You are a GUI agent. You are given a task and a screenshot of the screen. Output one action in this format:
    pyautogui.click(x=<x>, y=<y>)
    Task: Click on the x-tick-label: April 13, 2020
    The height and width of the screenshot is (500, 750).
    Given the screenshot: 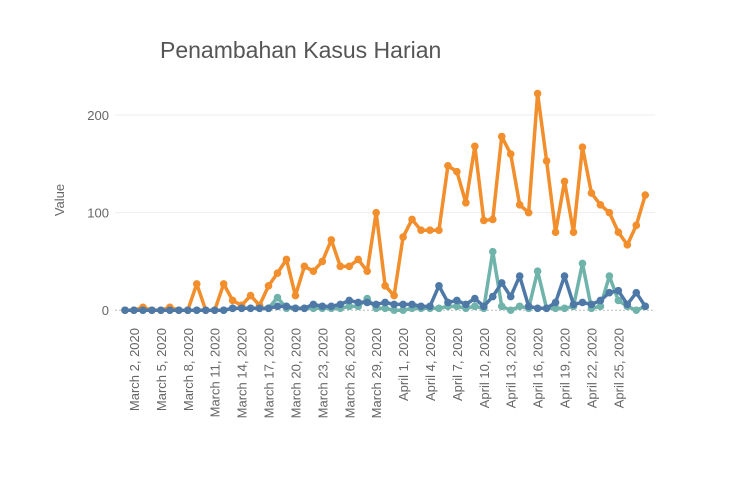 What is the action you would take?
    pyautogui.click(x=511, y=368)
    